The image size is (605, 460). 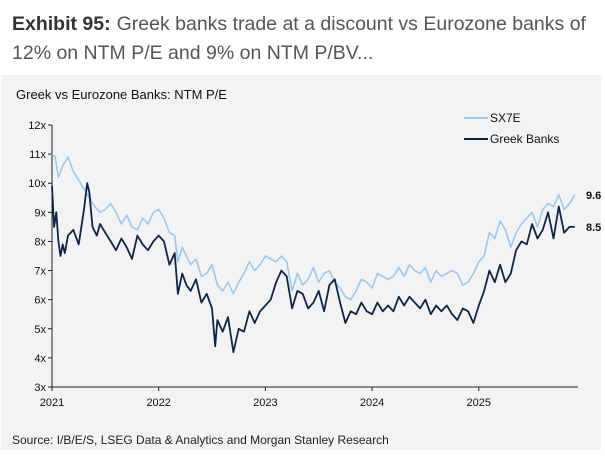 I want to click on y-tick-label: 3x, so click(x=40, y=388).